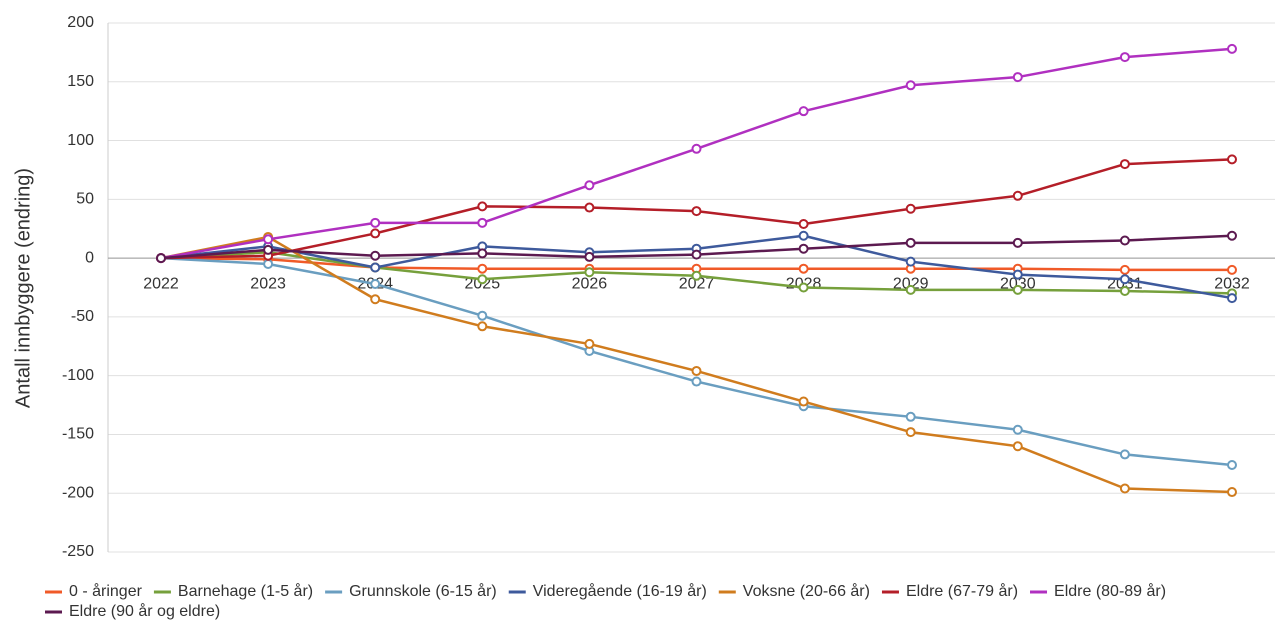 The image size is (1277, 625). Describe the element at coordinates (697, 283) in the screenshot. I see `x-tick-label: 2027` at that location.